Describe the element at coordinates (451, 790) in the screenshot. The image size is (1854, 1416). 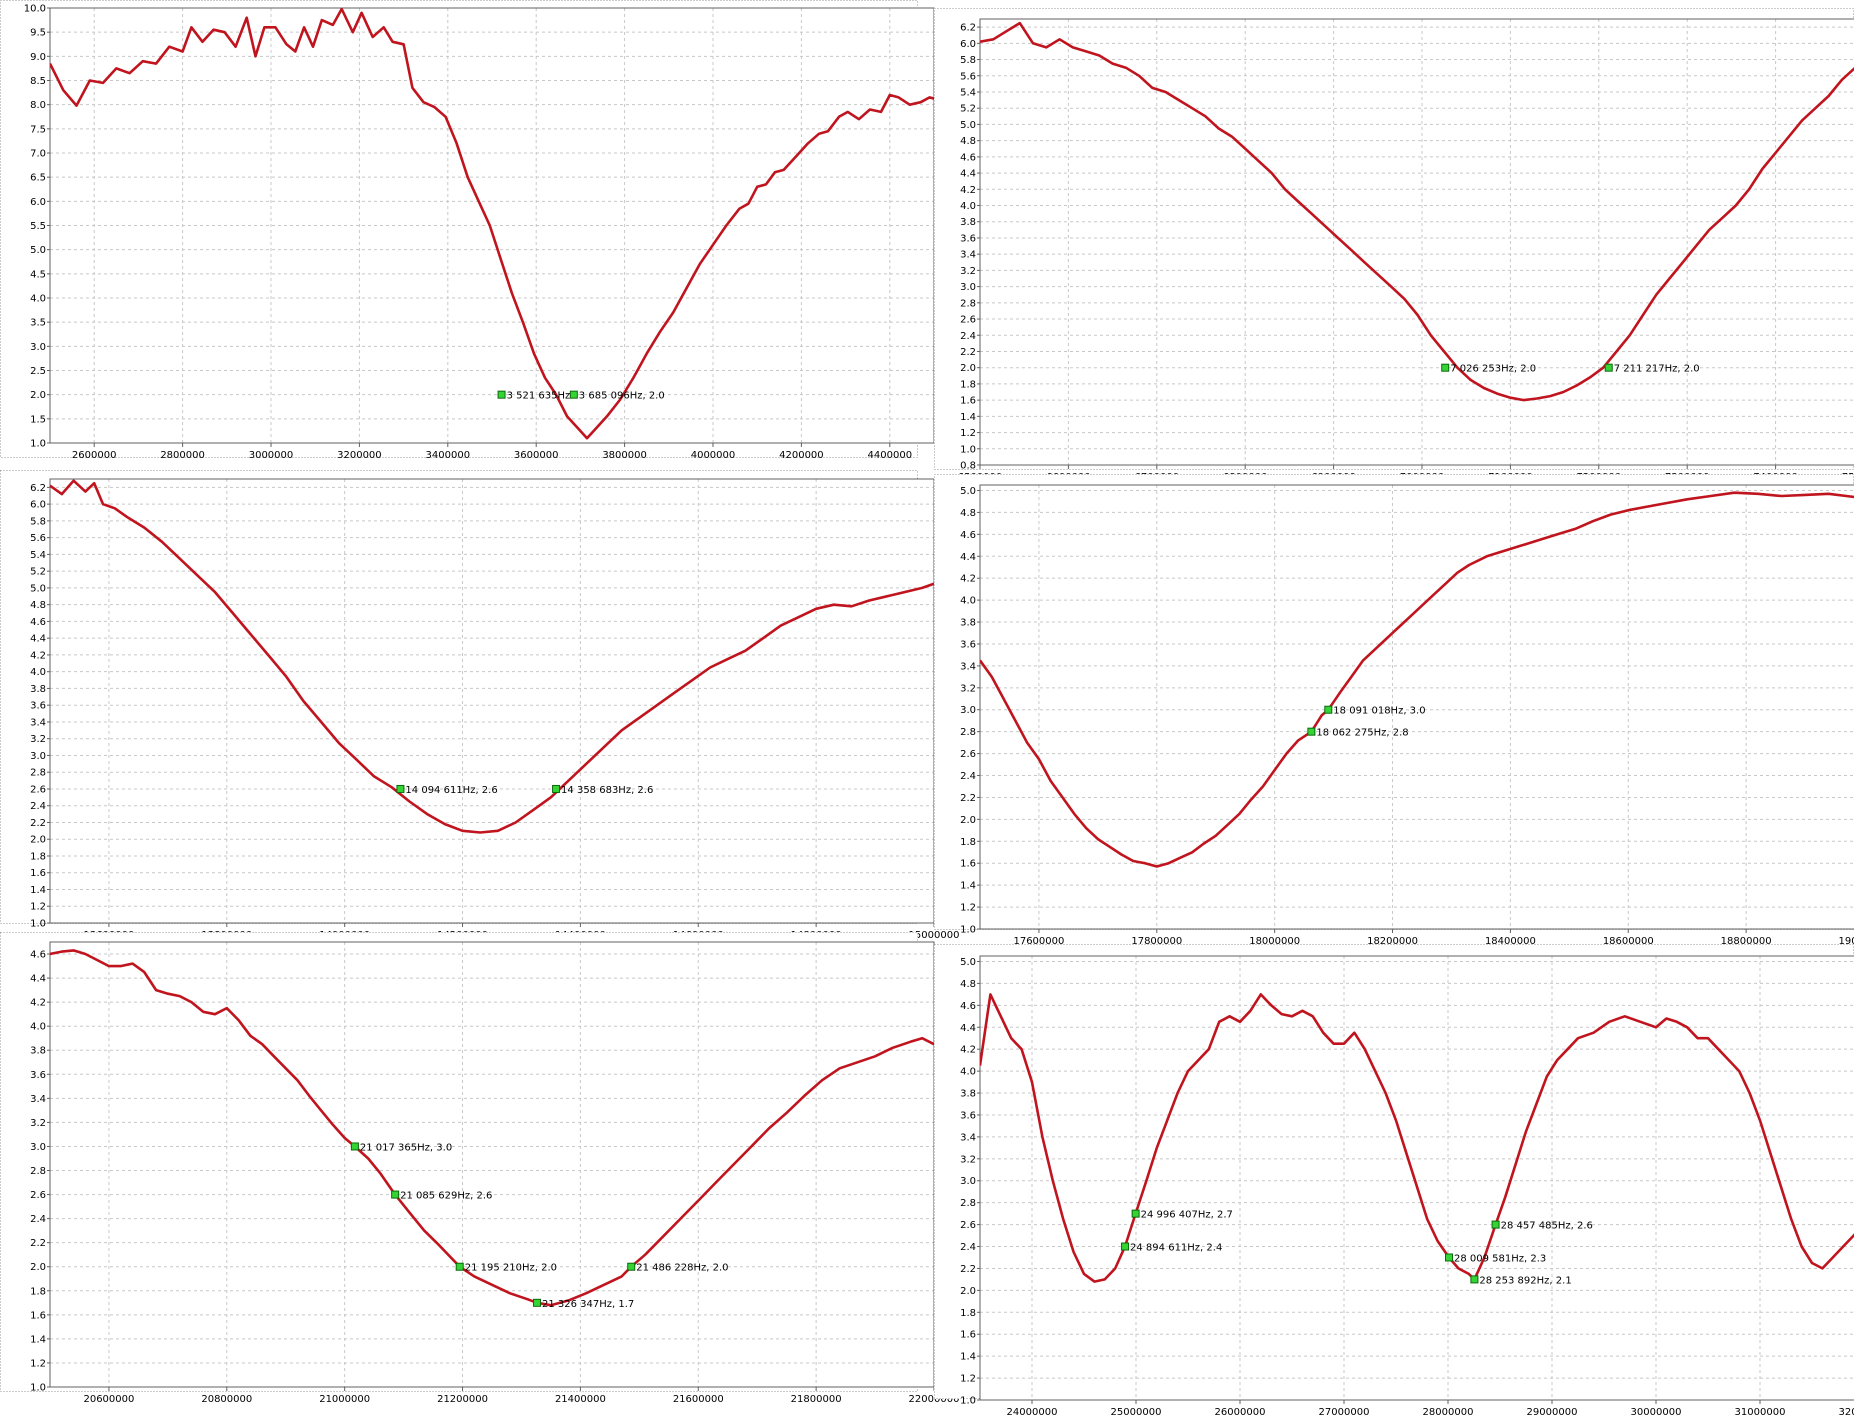
I see `marker-label: 14 094 611Hz, 2.6` at that location.